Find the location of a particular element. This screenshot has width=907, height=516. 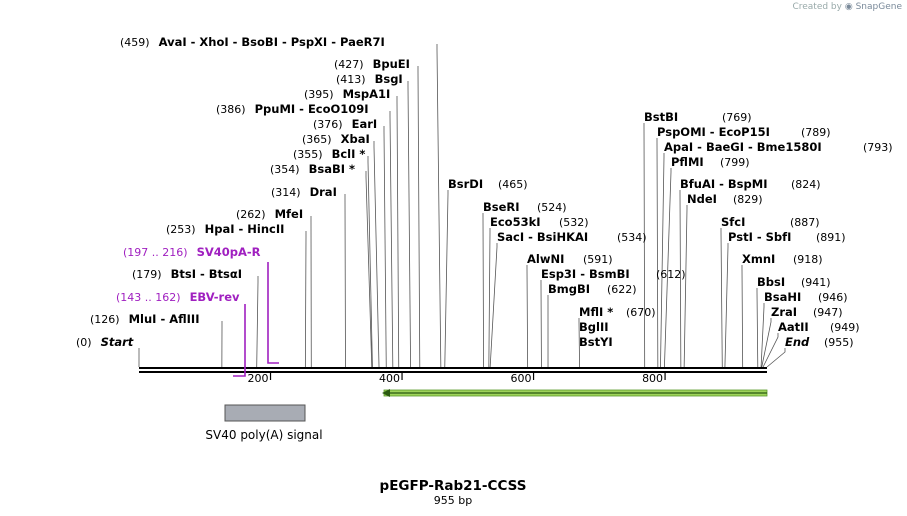

primer-label: (143 .. 162) EBV-rev is located at coordinates (178, 297).